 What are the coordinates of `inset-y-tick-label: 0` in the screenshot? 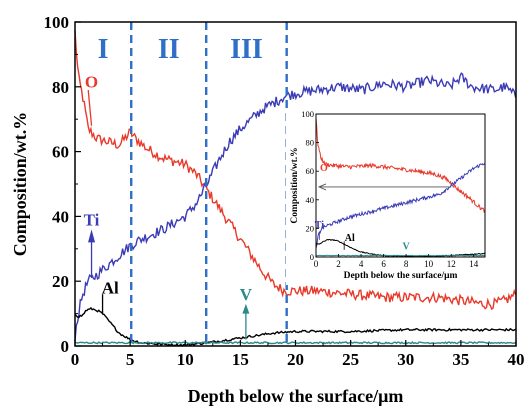 It's located at (312, 257).